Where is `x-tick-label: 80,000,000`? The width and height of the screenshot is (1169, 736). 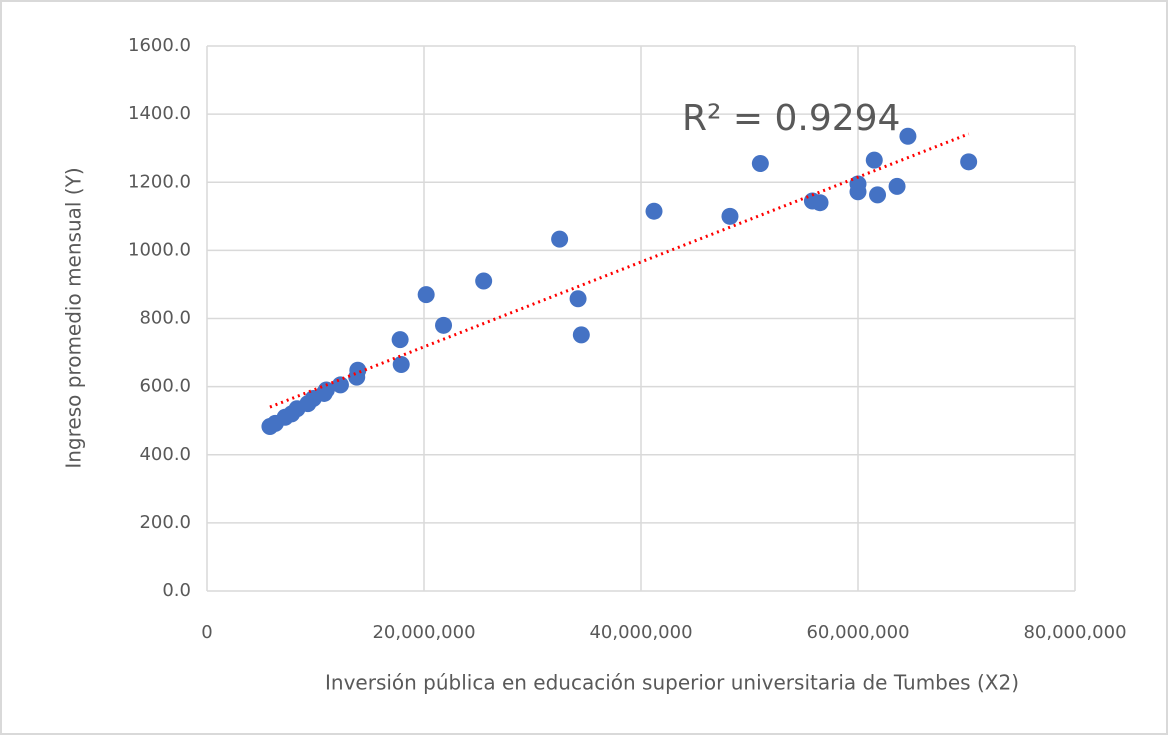
x-tick-label: 80,000,000 is located at coordinates (1074, 632).